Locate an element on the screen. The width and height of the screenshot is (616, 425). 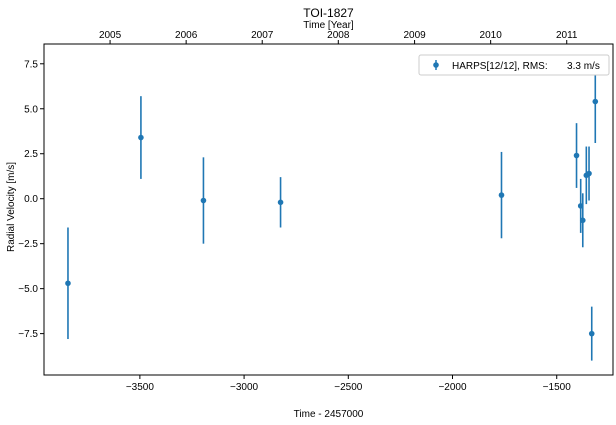
x-tick-label: −3500 is located at coordinates (140, 387).